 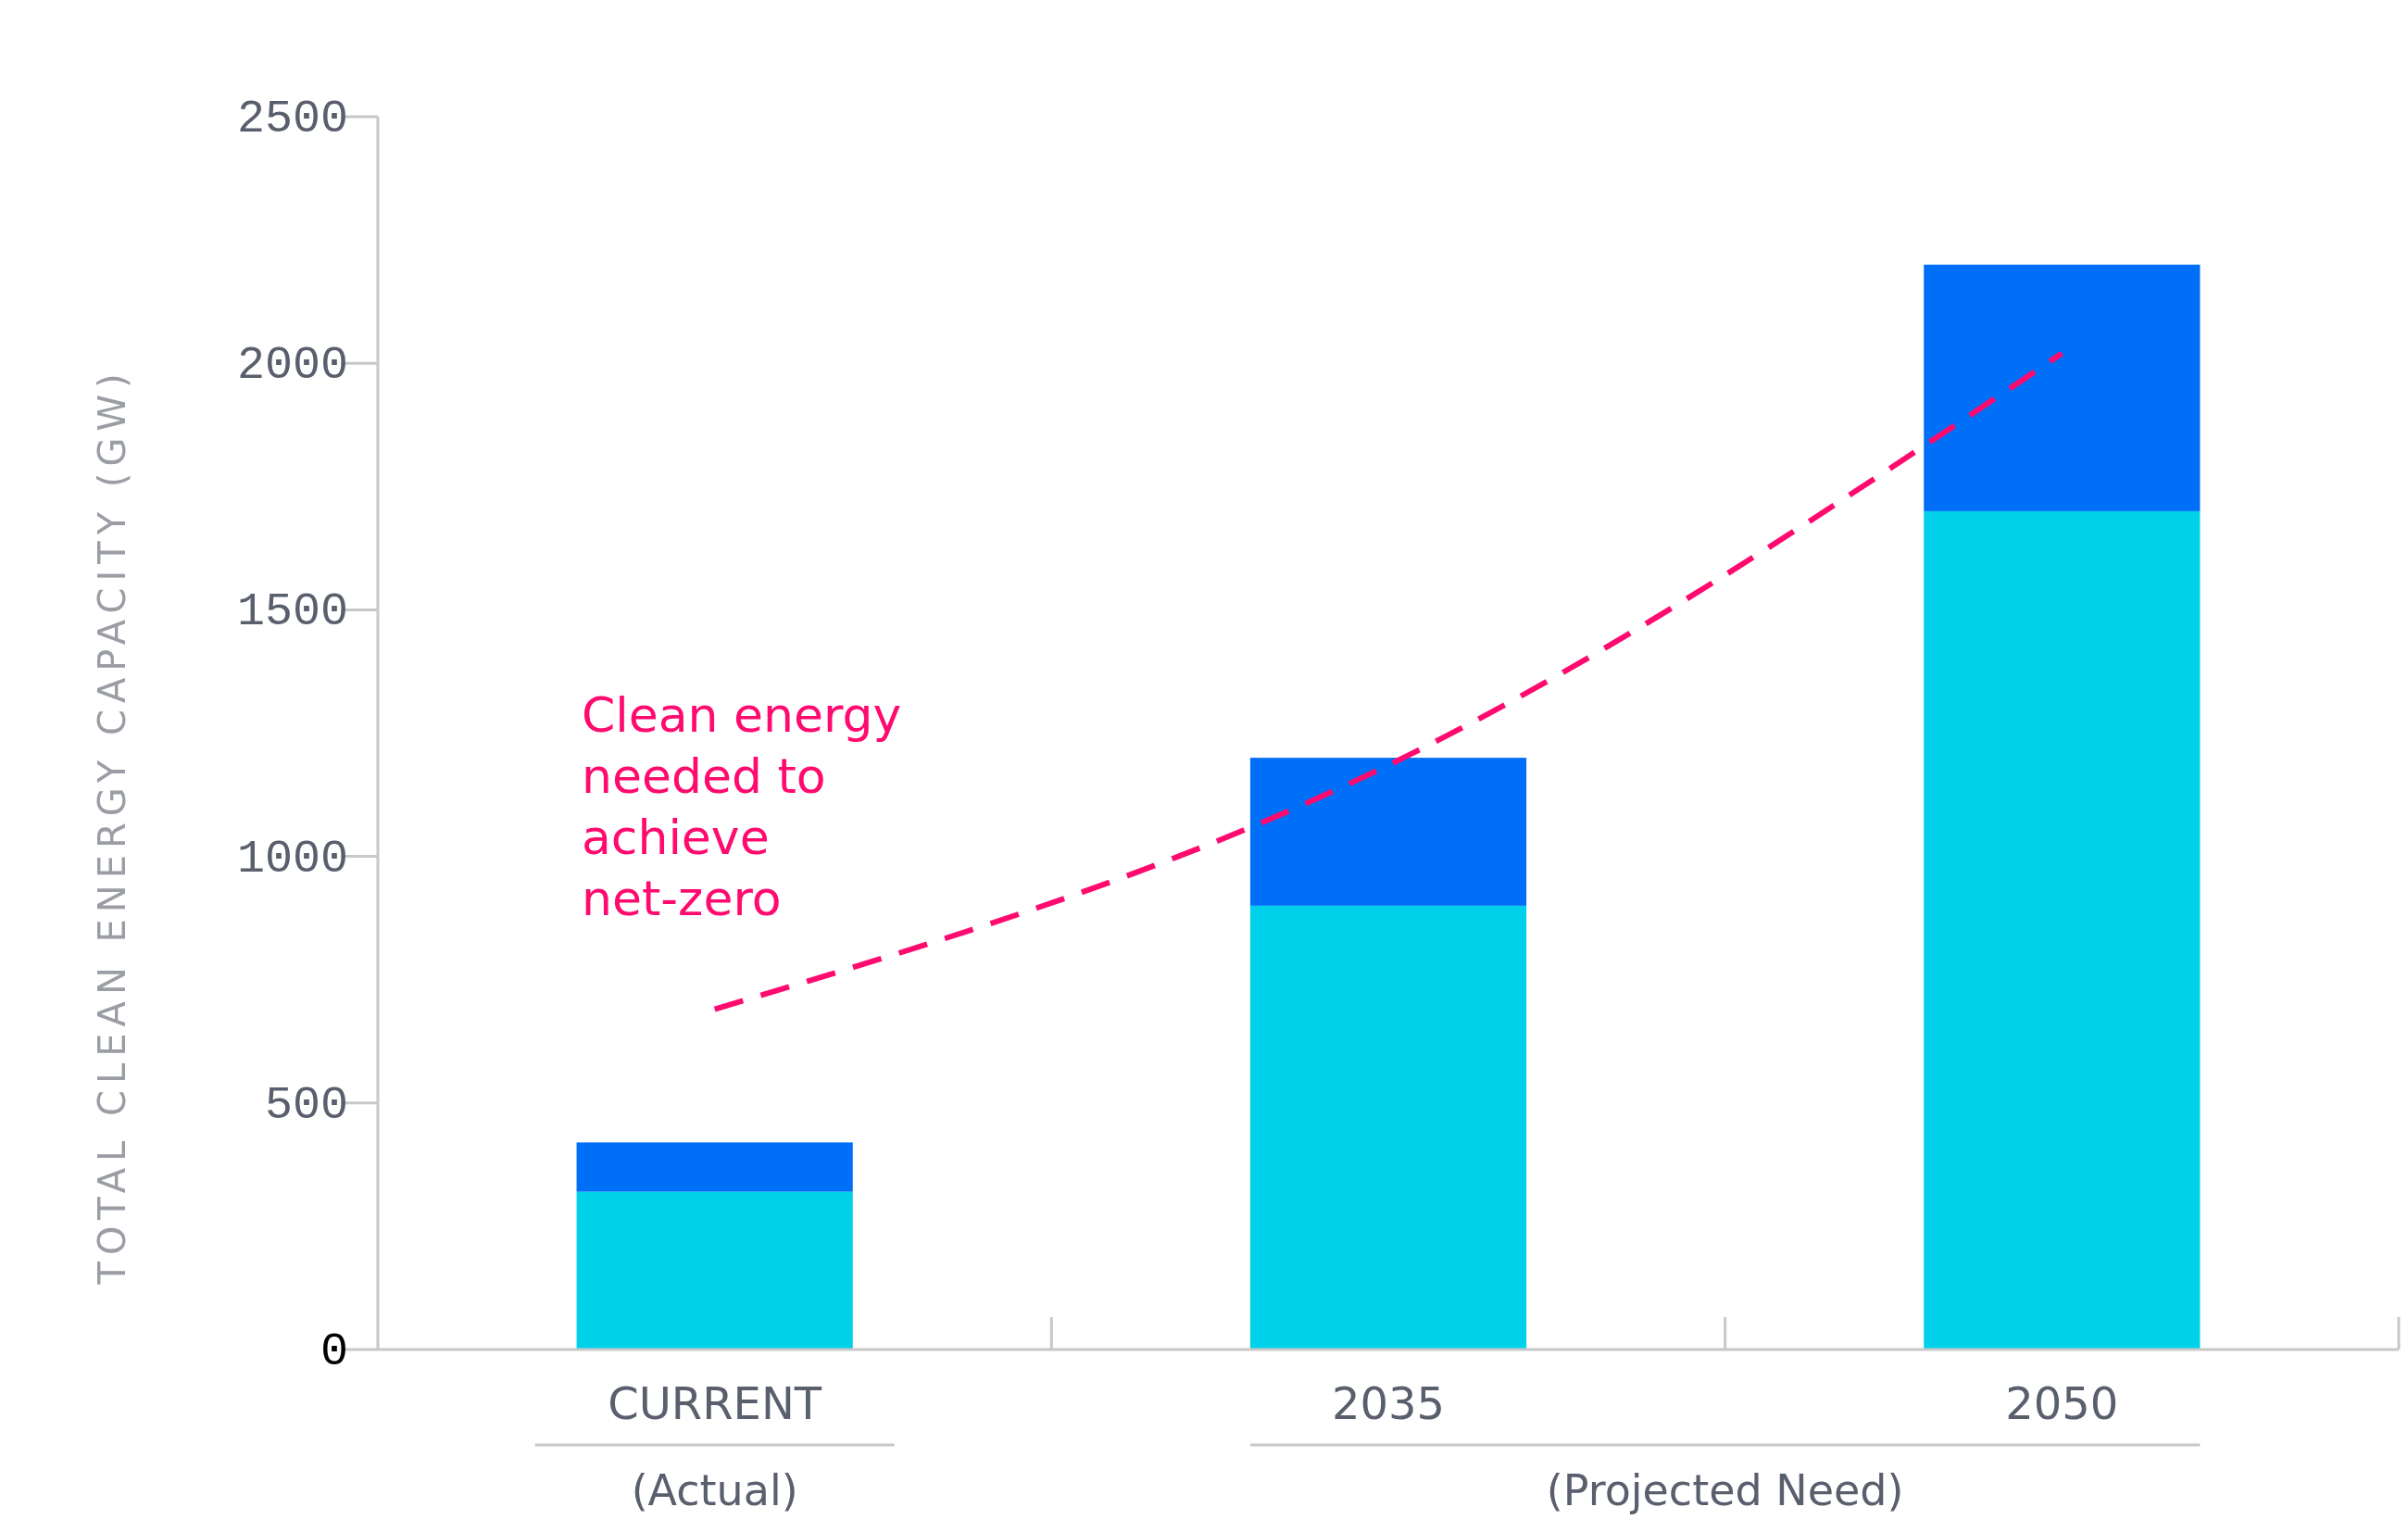 I want to click on y-tick-label: 1500, so click(x=292, y=612).